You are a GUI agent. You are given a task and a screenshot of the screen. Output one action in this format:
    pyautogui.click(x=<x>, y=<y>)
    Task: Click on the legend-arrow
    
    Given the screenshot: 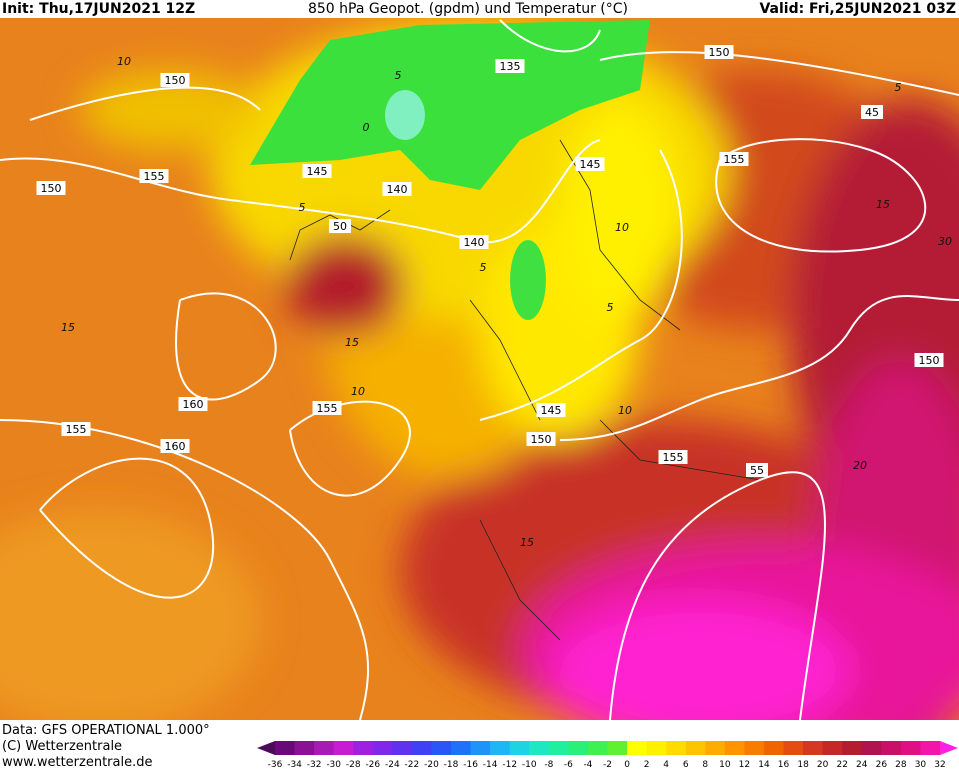 What is the action you would take?
    pyautogui.click(x=266, y=748)
    